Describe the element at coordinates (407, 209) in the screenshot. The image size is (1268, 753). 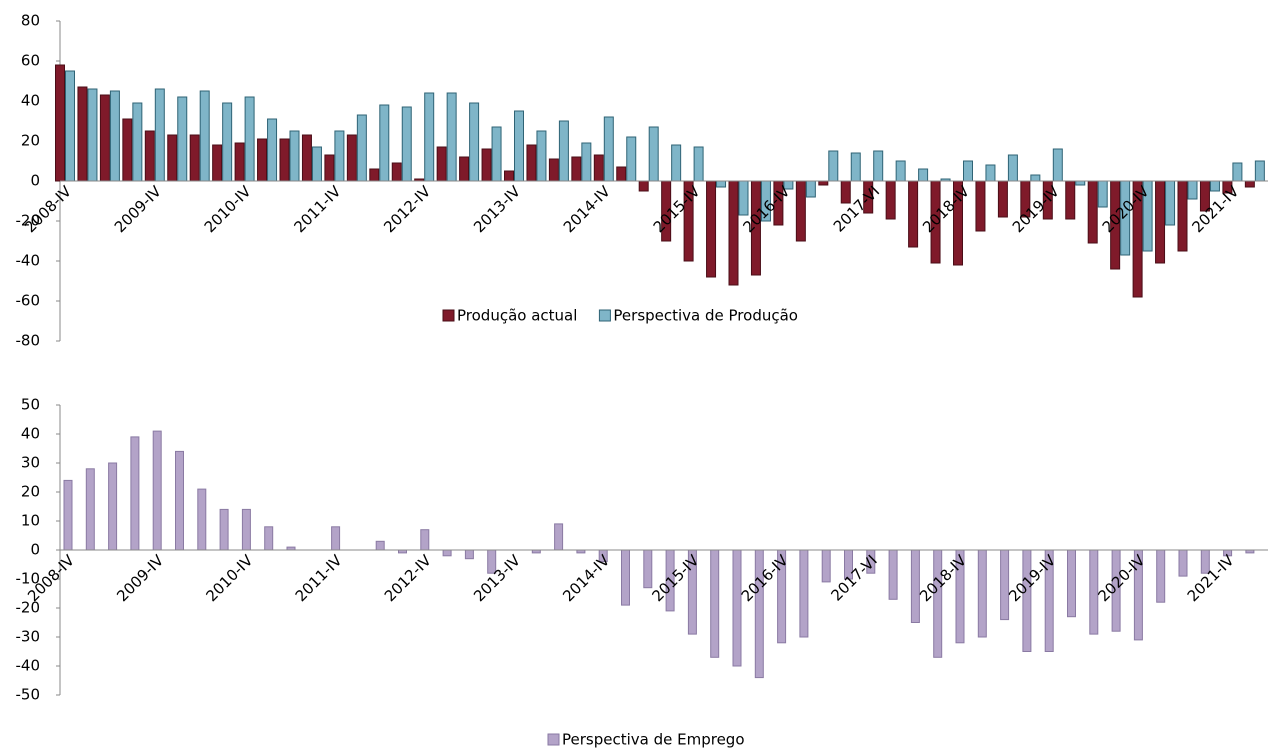
I see `x-tick-label: 2012-IV` at that location.